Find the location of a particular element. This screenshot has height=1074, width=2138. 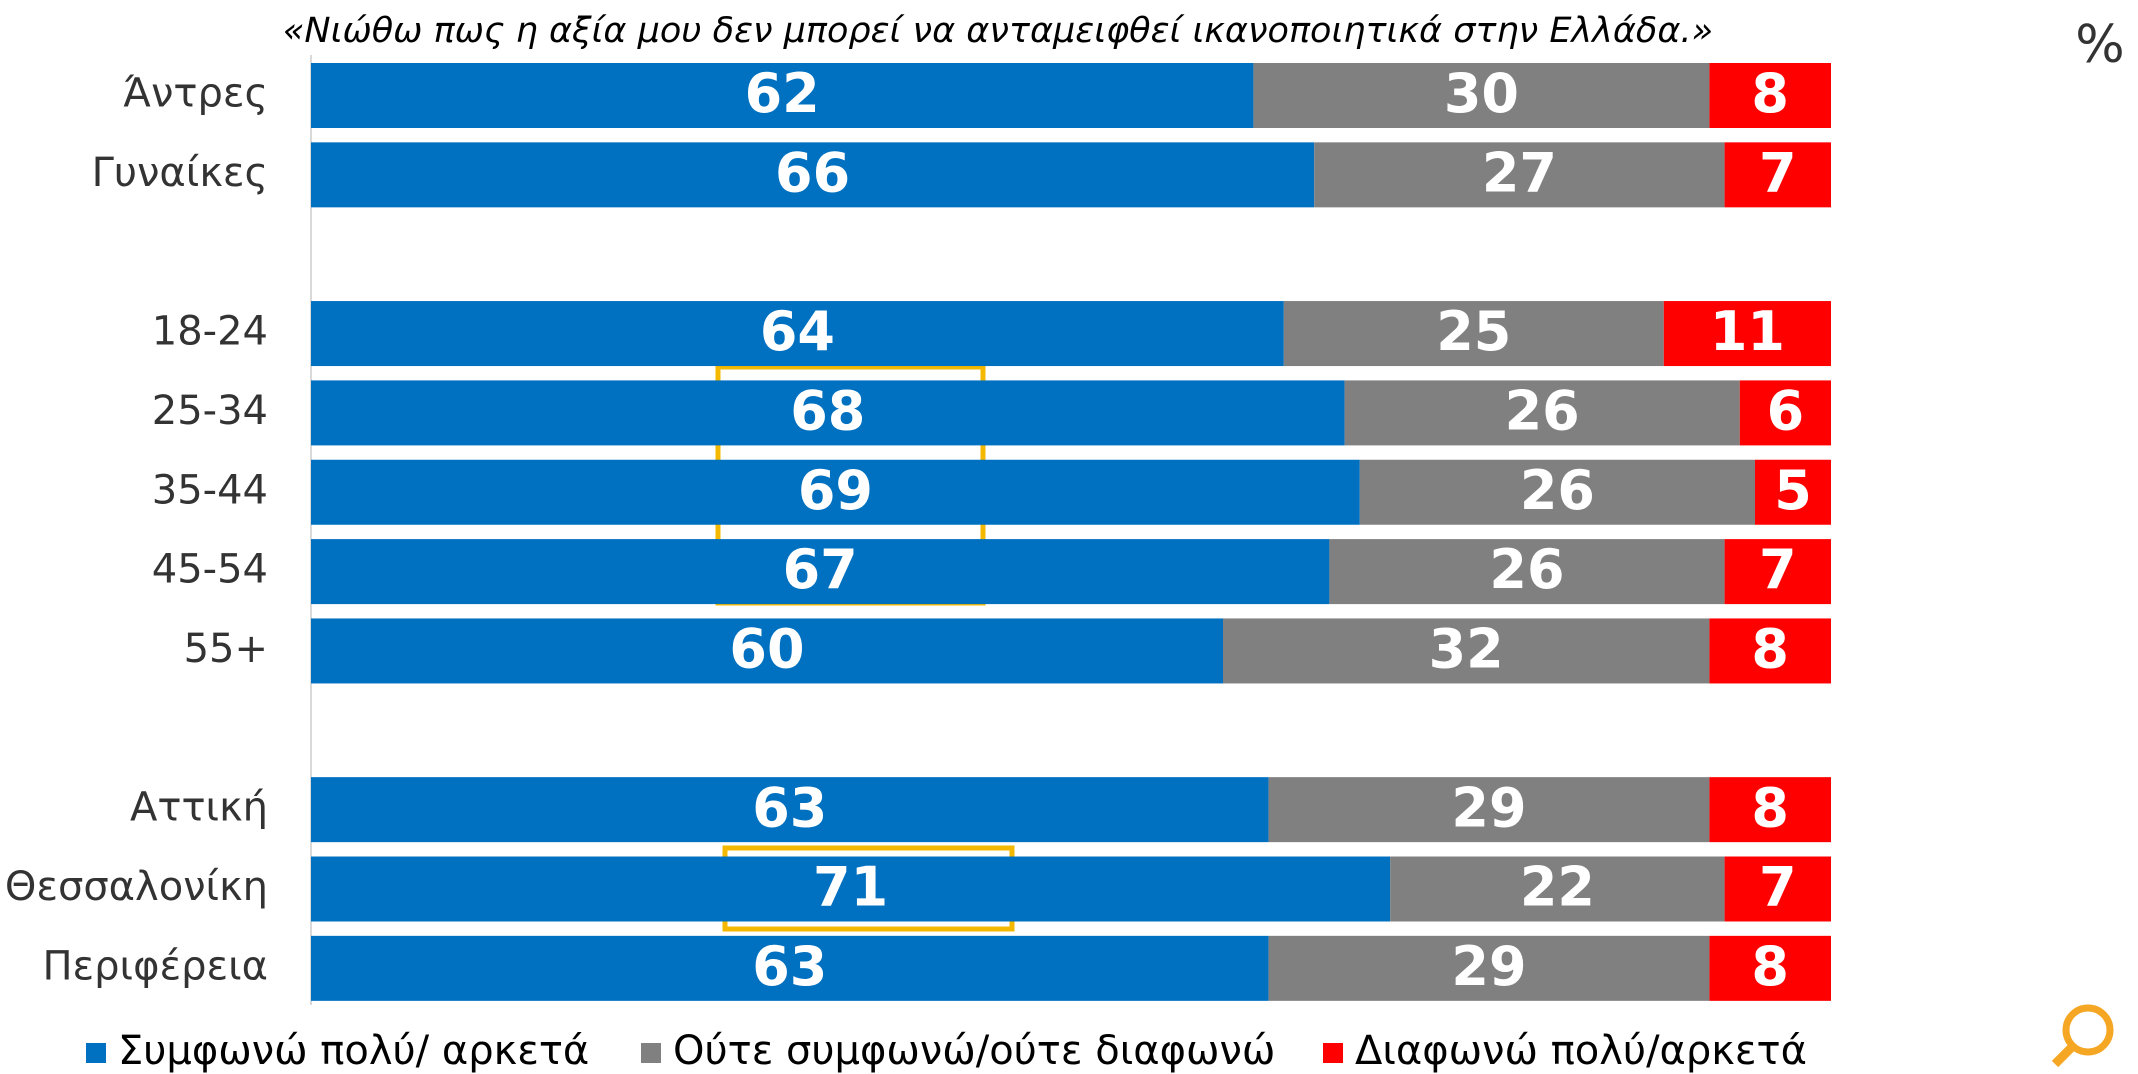

legend-label: Συμφωνώ πολύ/ αρκετά is located at coordinates (353, 1051).